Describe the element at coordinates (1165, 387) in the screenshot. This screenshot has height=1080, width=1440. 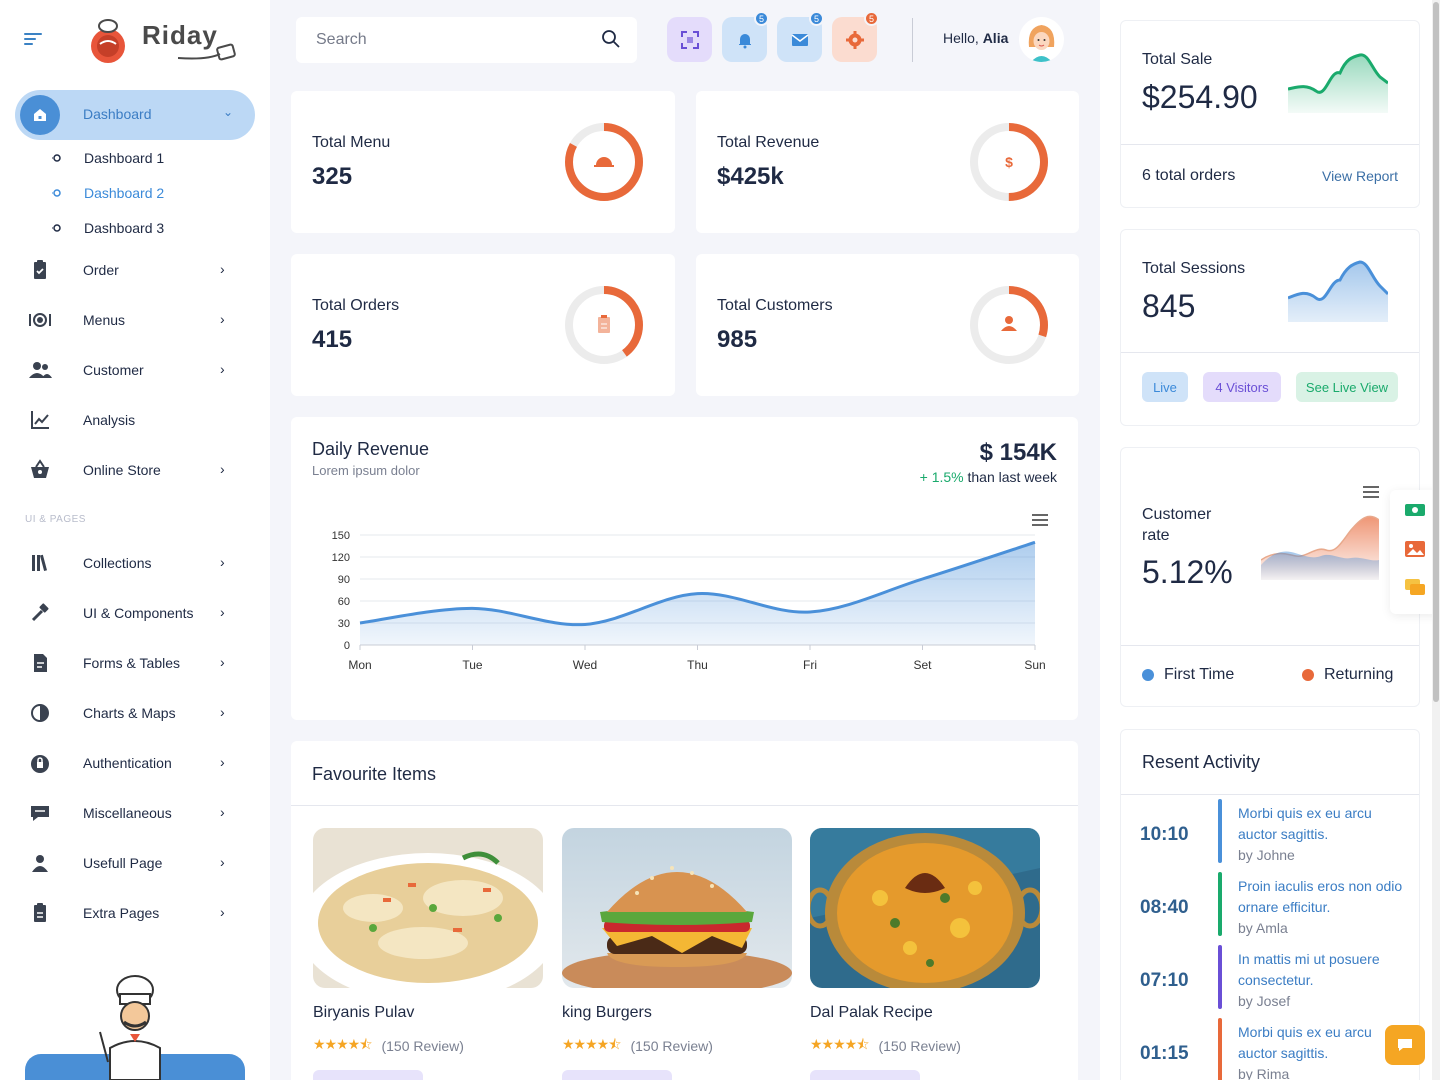
I see `live-pill: Live` at that location.